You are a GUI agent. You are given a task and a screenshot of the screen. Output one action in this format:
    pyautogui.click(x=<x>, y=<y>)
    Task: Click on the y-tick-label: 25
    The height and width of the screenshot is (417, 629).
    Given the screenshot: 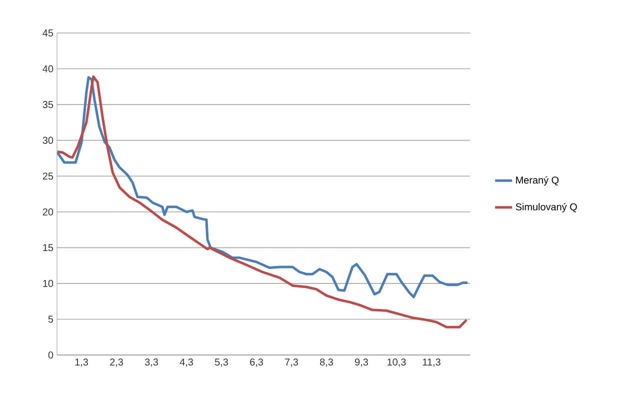 What is the action you would take?
    pyautogui.click(x=48, y=176)
    